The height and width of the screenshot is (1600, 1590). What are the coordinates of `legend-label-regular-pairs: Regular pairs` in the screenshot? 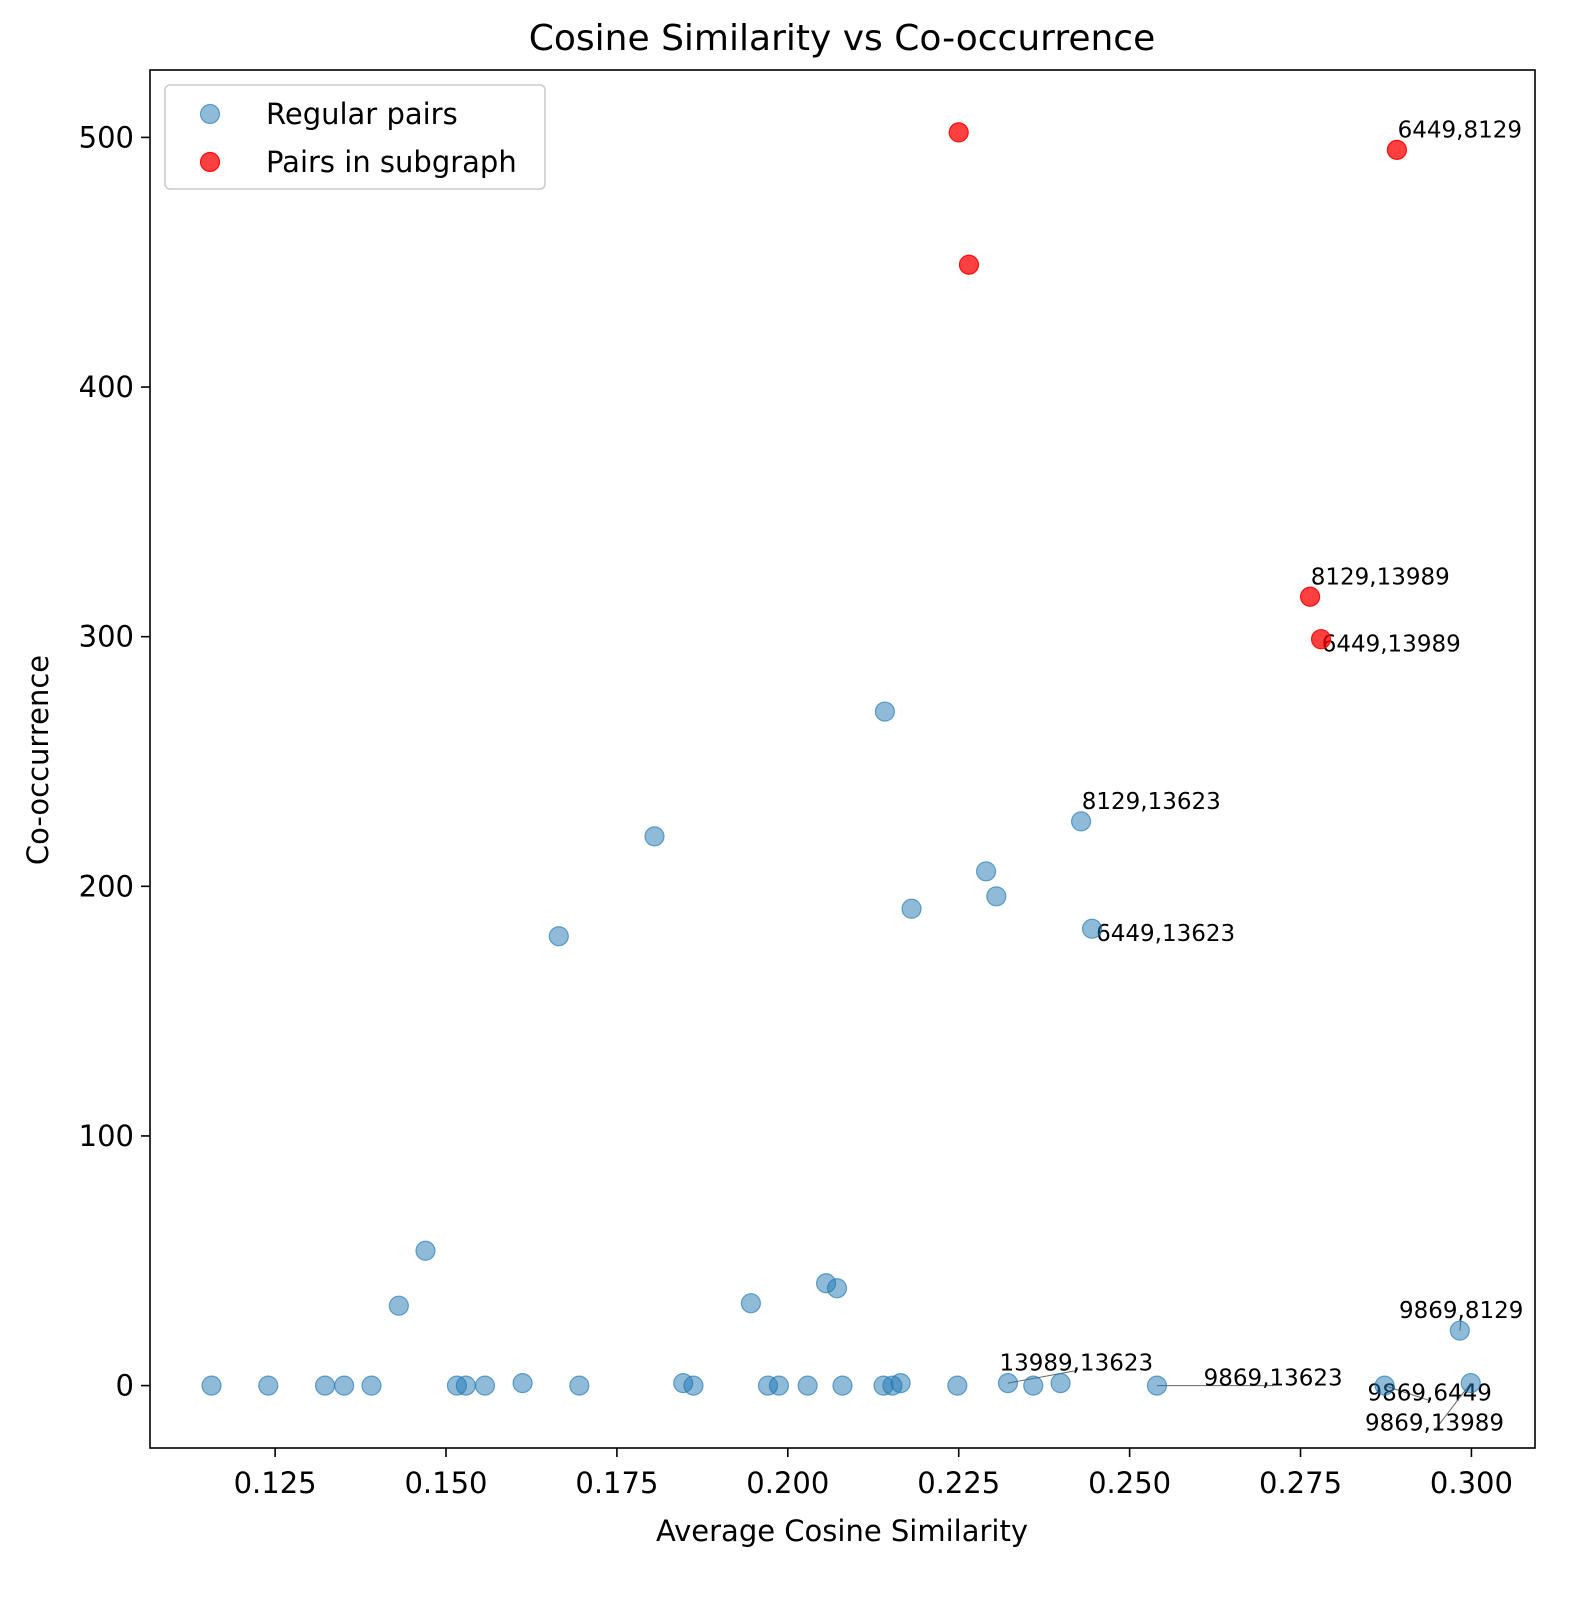 It's located at (362, 114).